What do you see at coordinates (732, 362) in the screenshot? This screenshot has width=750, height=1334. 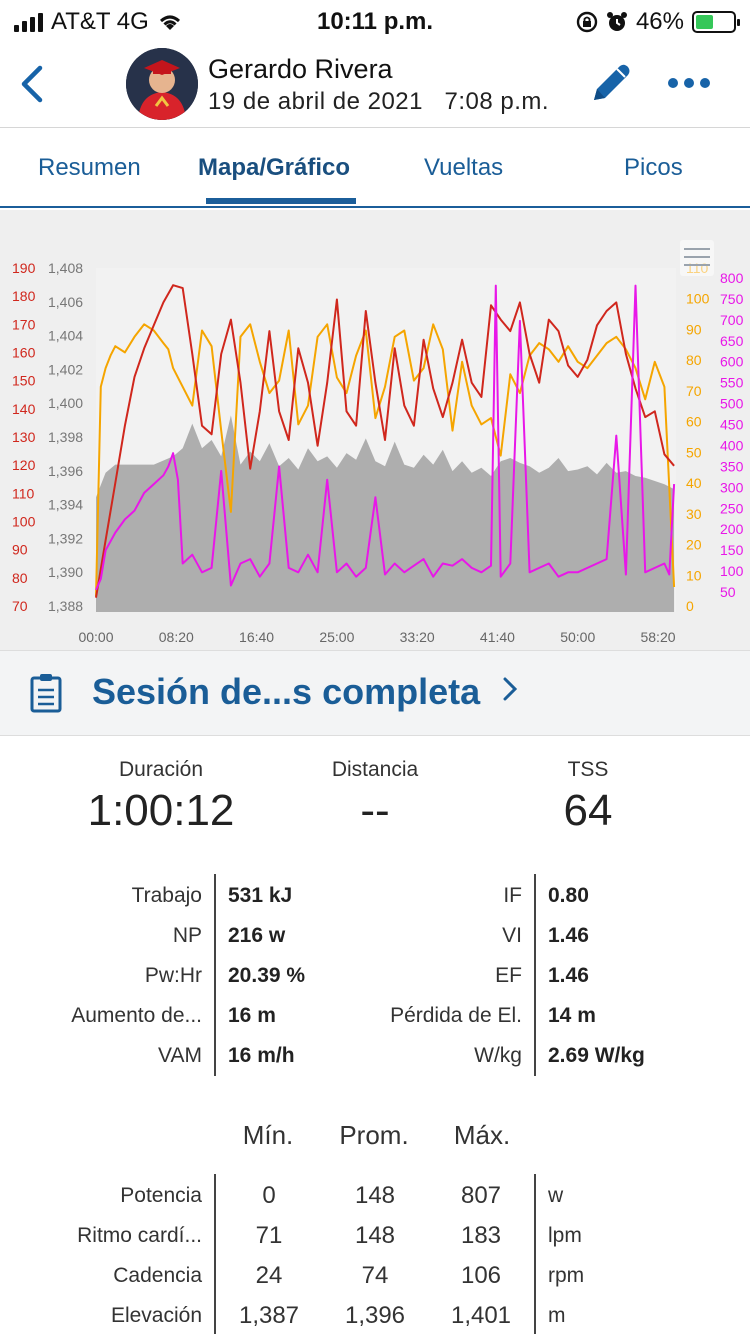 I see `axis-tick-label-power: 600` at bounding box center [732, 362].